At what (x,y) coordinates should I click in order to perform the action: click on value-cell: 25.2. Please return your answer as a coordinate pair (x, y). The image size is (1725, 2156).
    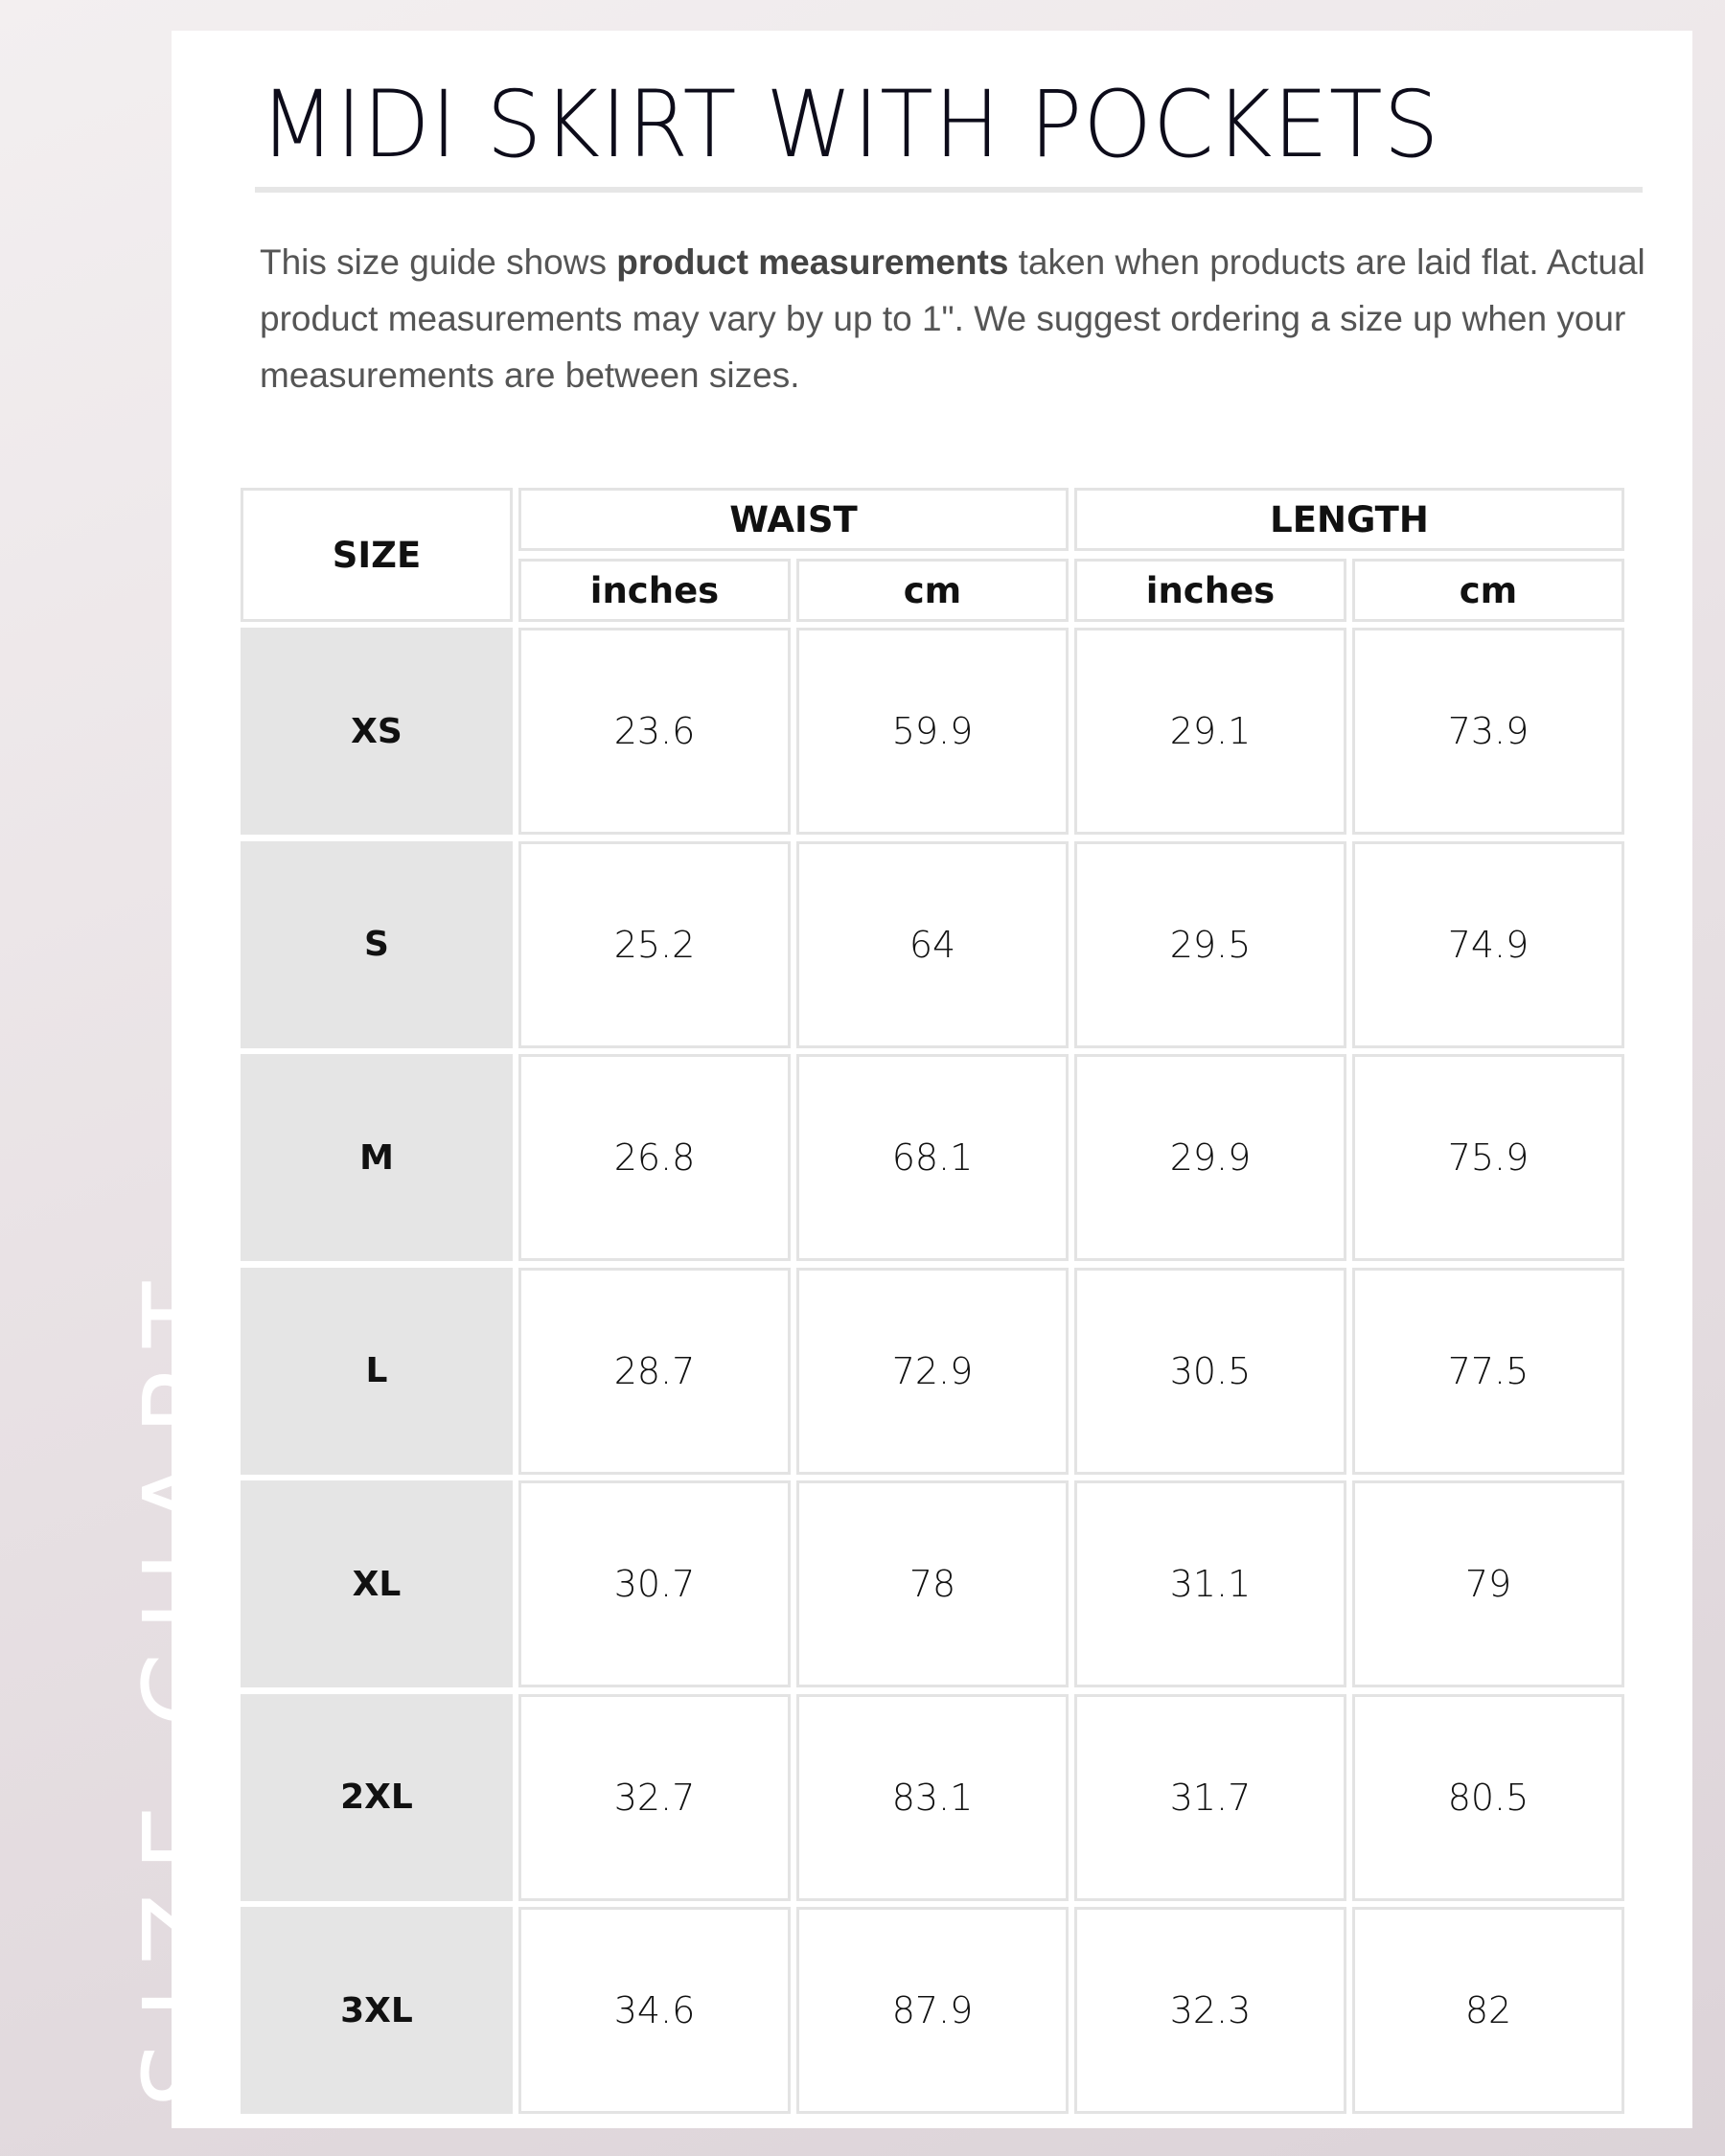
    Looking at the image, I should click on (654, 944).